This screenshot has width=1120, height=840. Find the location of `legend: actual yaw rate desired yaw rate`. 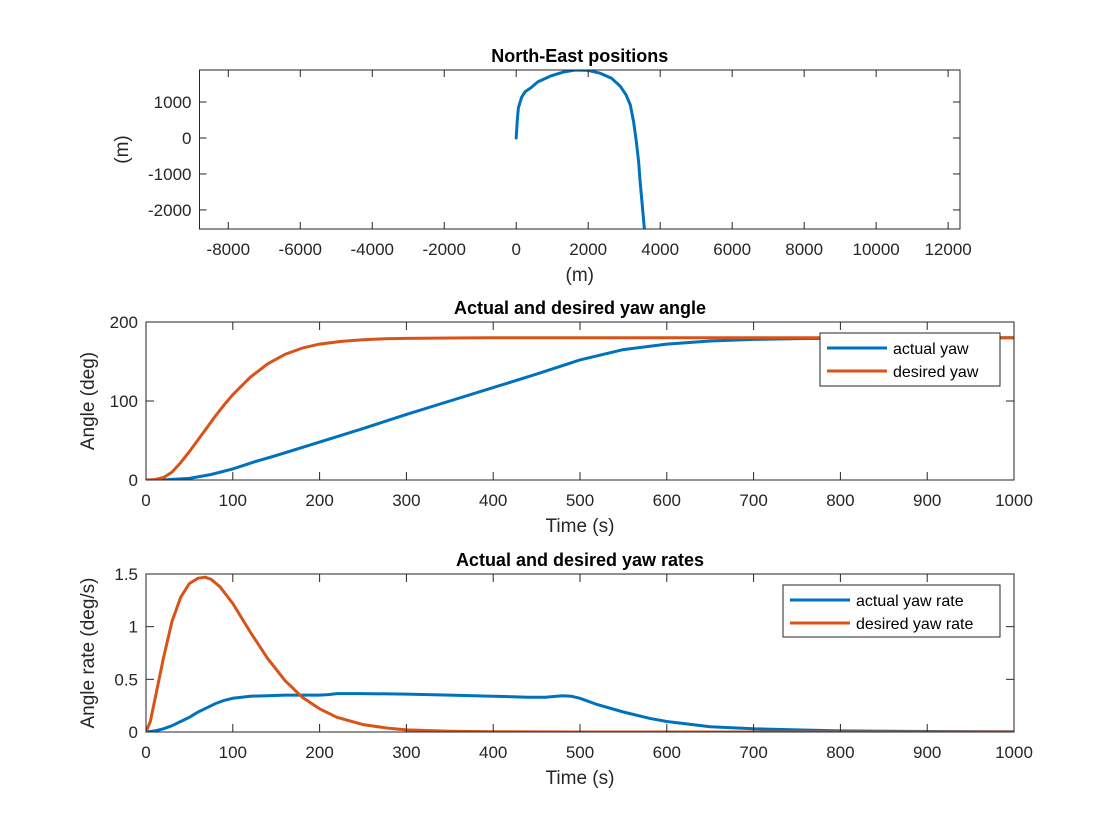

legend: actual yaw rate desired yaw rate is located at coordinates (891, 611).